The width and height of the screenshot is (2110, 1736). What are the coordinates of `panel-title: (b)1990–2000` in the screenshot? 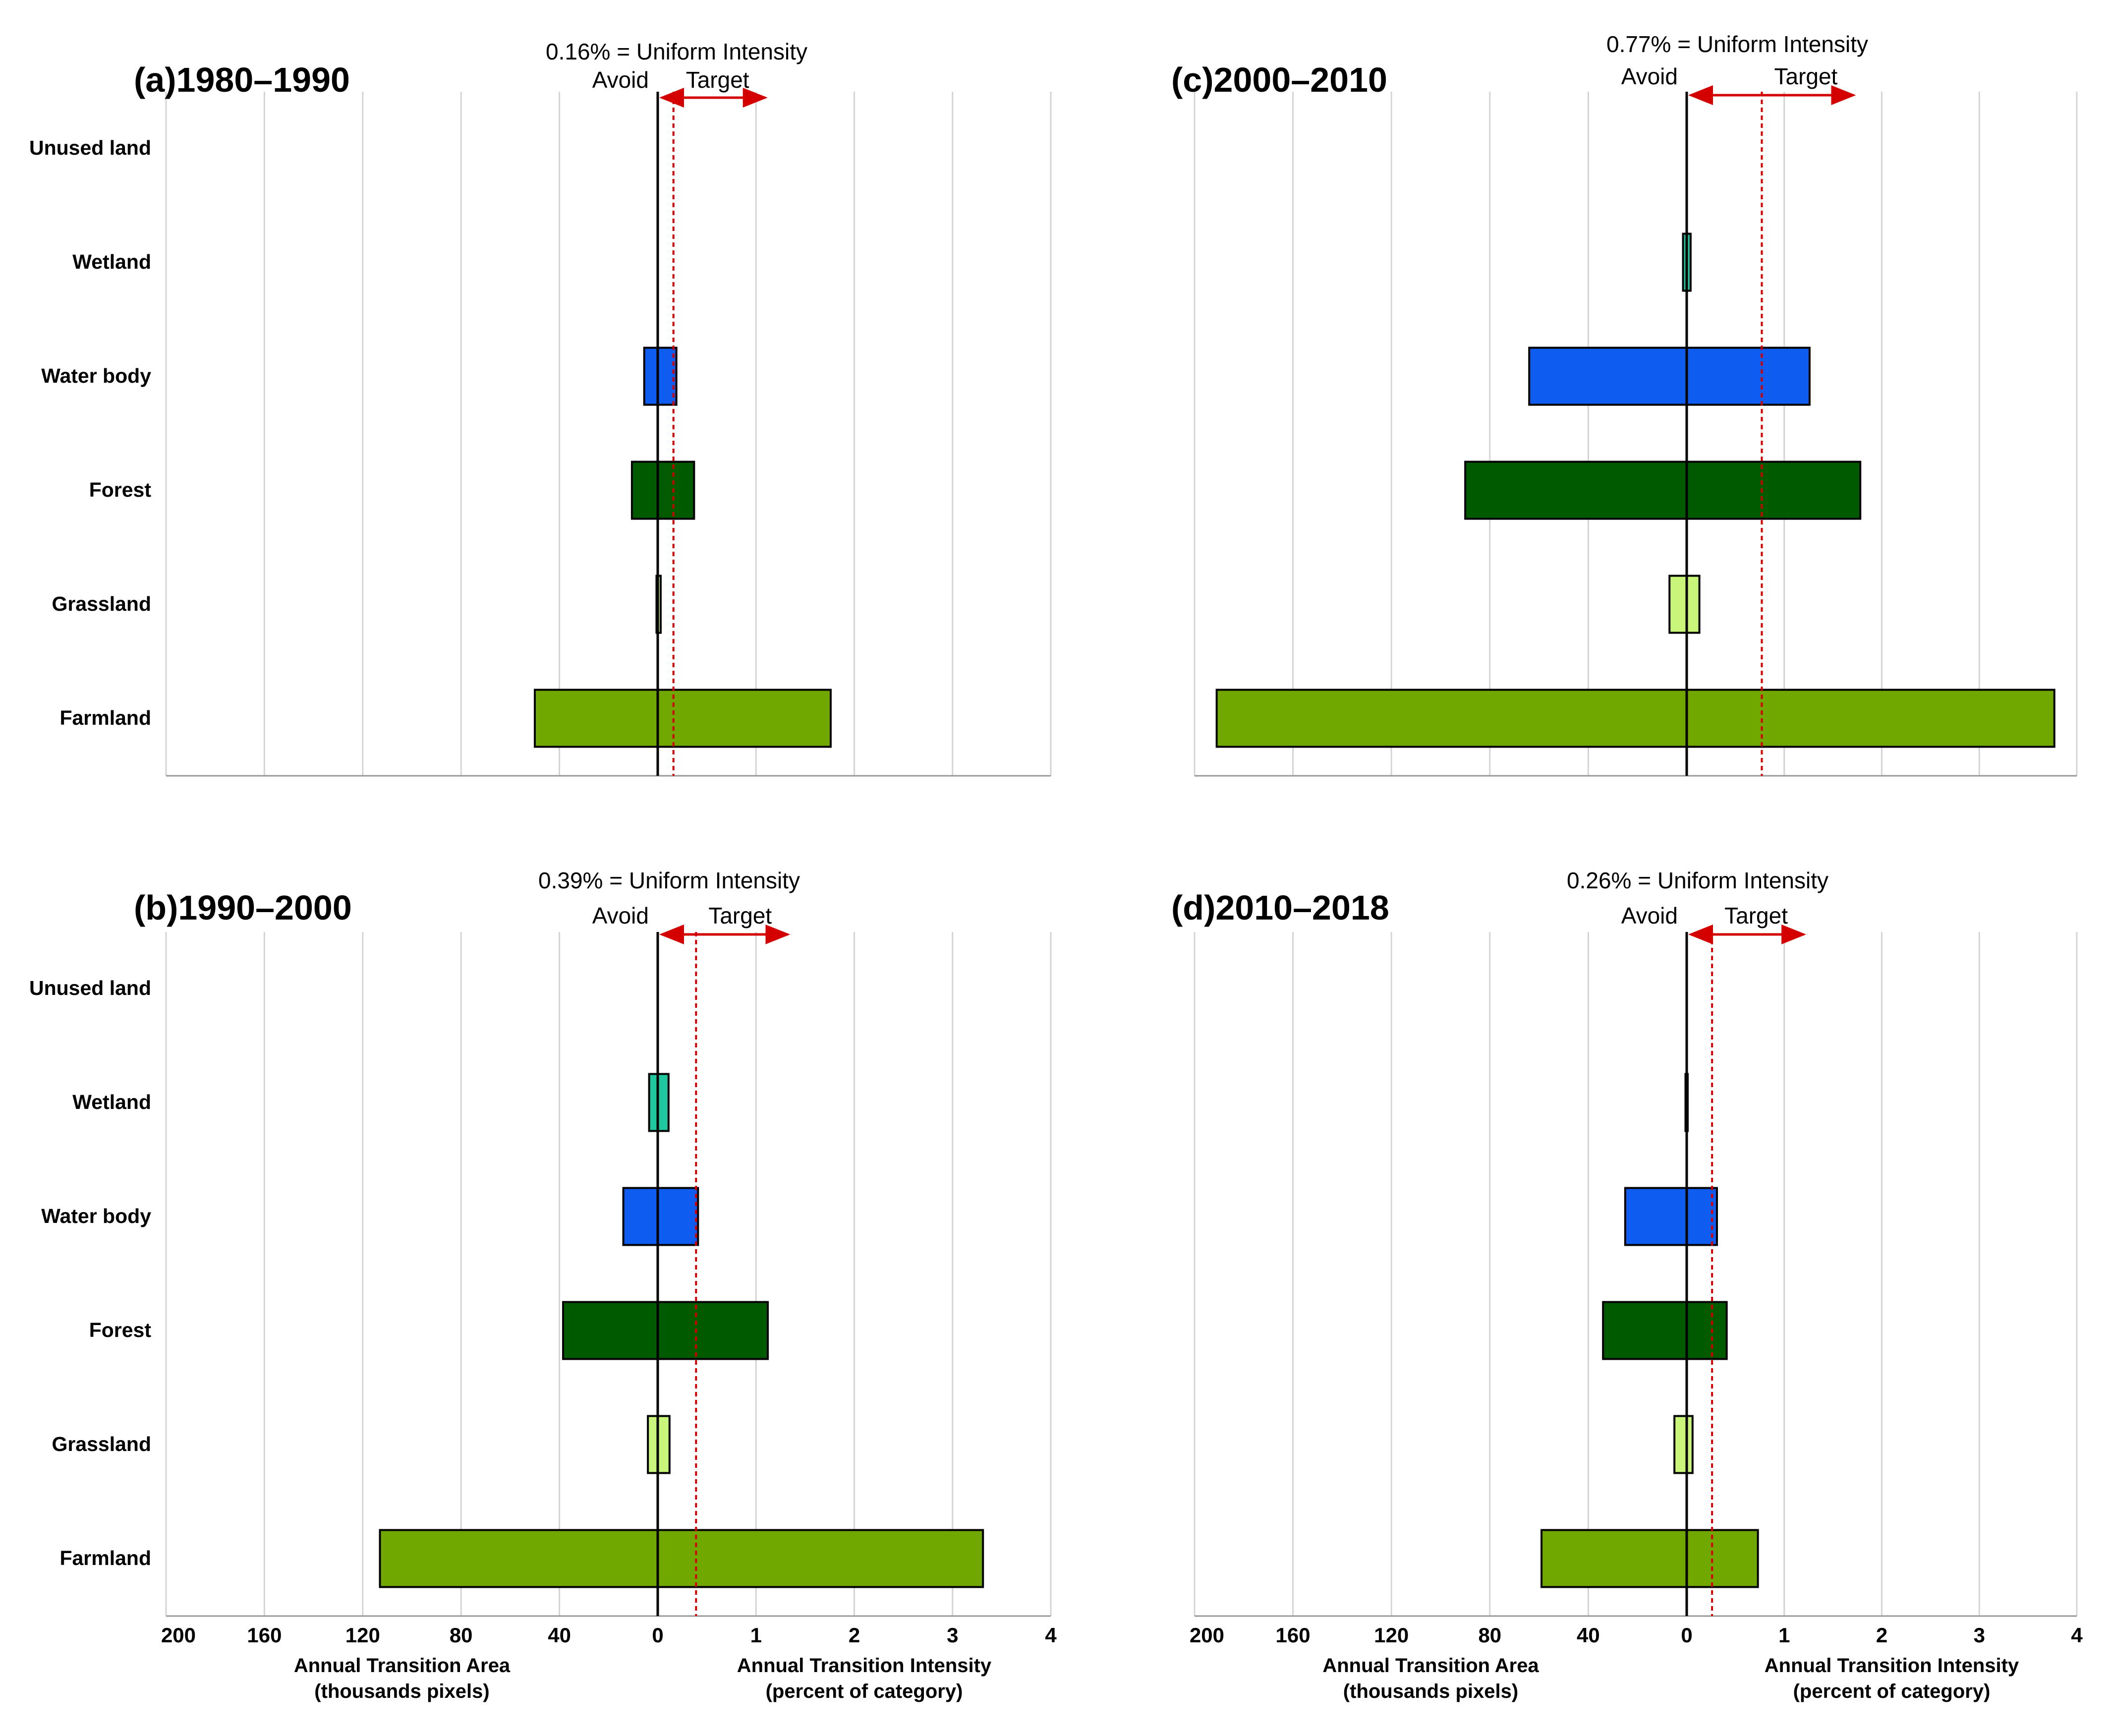 It's located at (243, 907).